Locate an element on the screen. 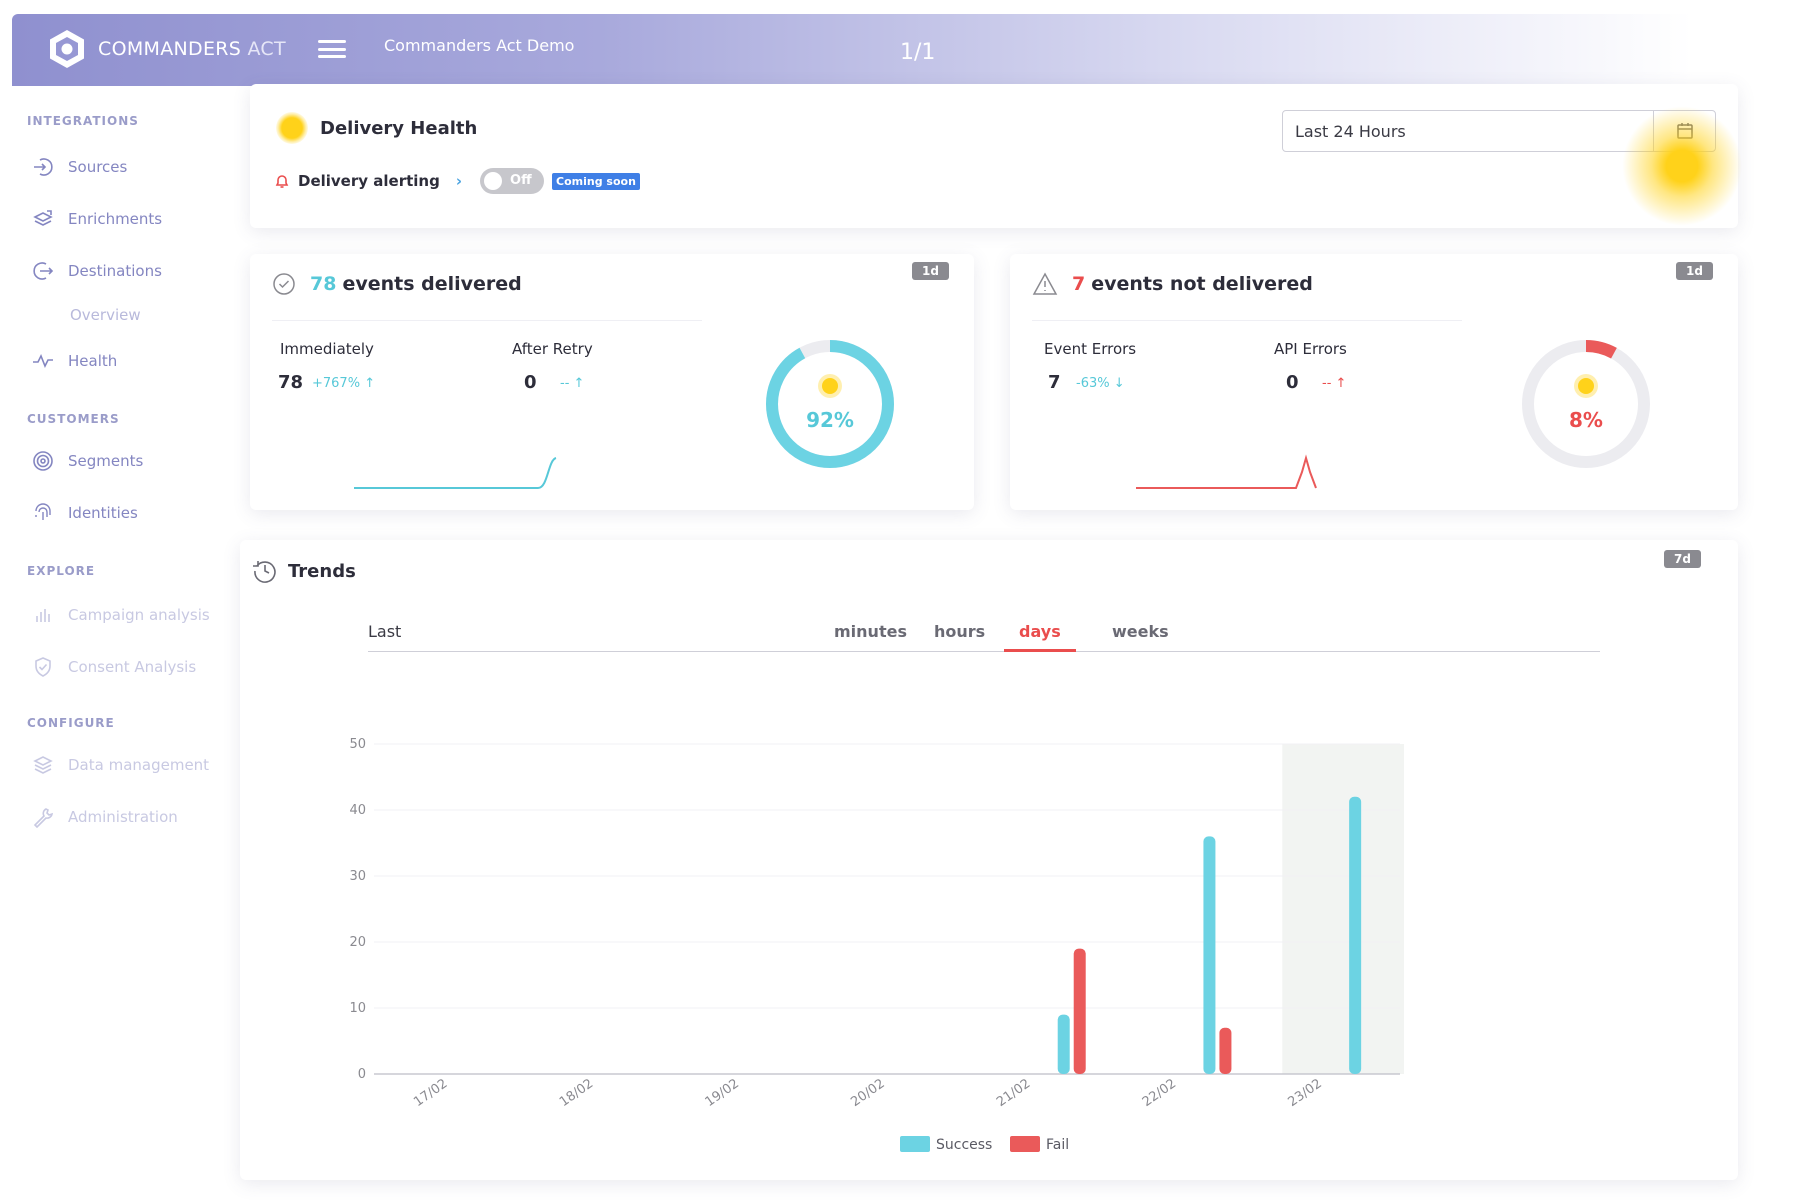  history-icon is located at coordinates (264, 572).